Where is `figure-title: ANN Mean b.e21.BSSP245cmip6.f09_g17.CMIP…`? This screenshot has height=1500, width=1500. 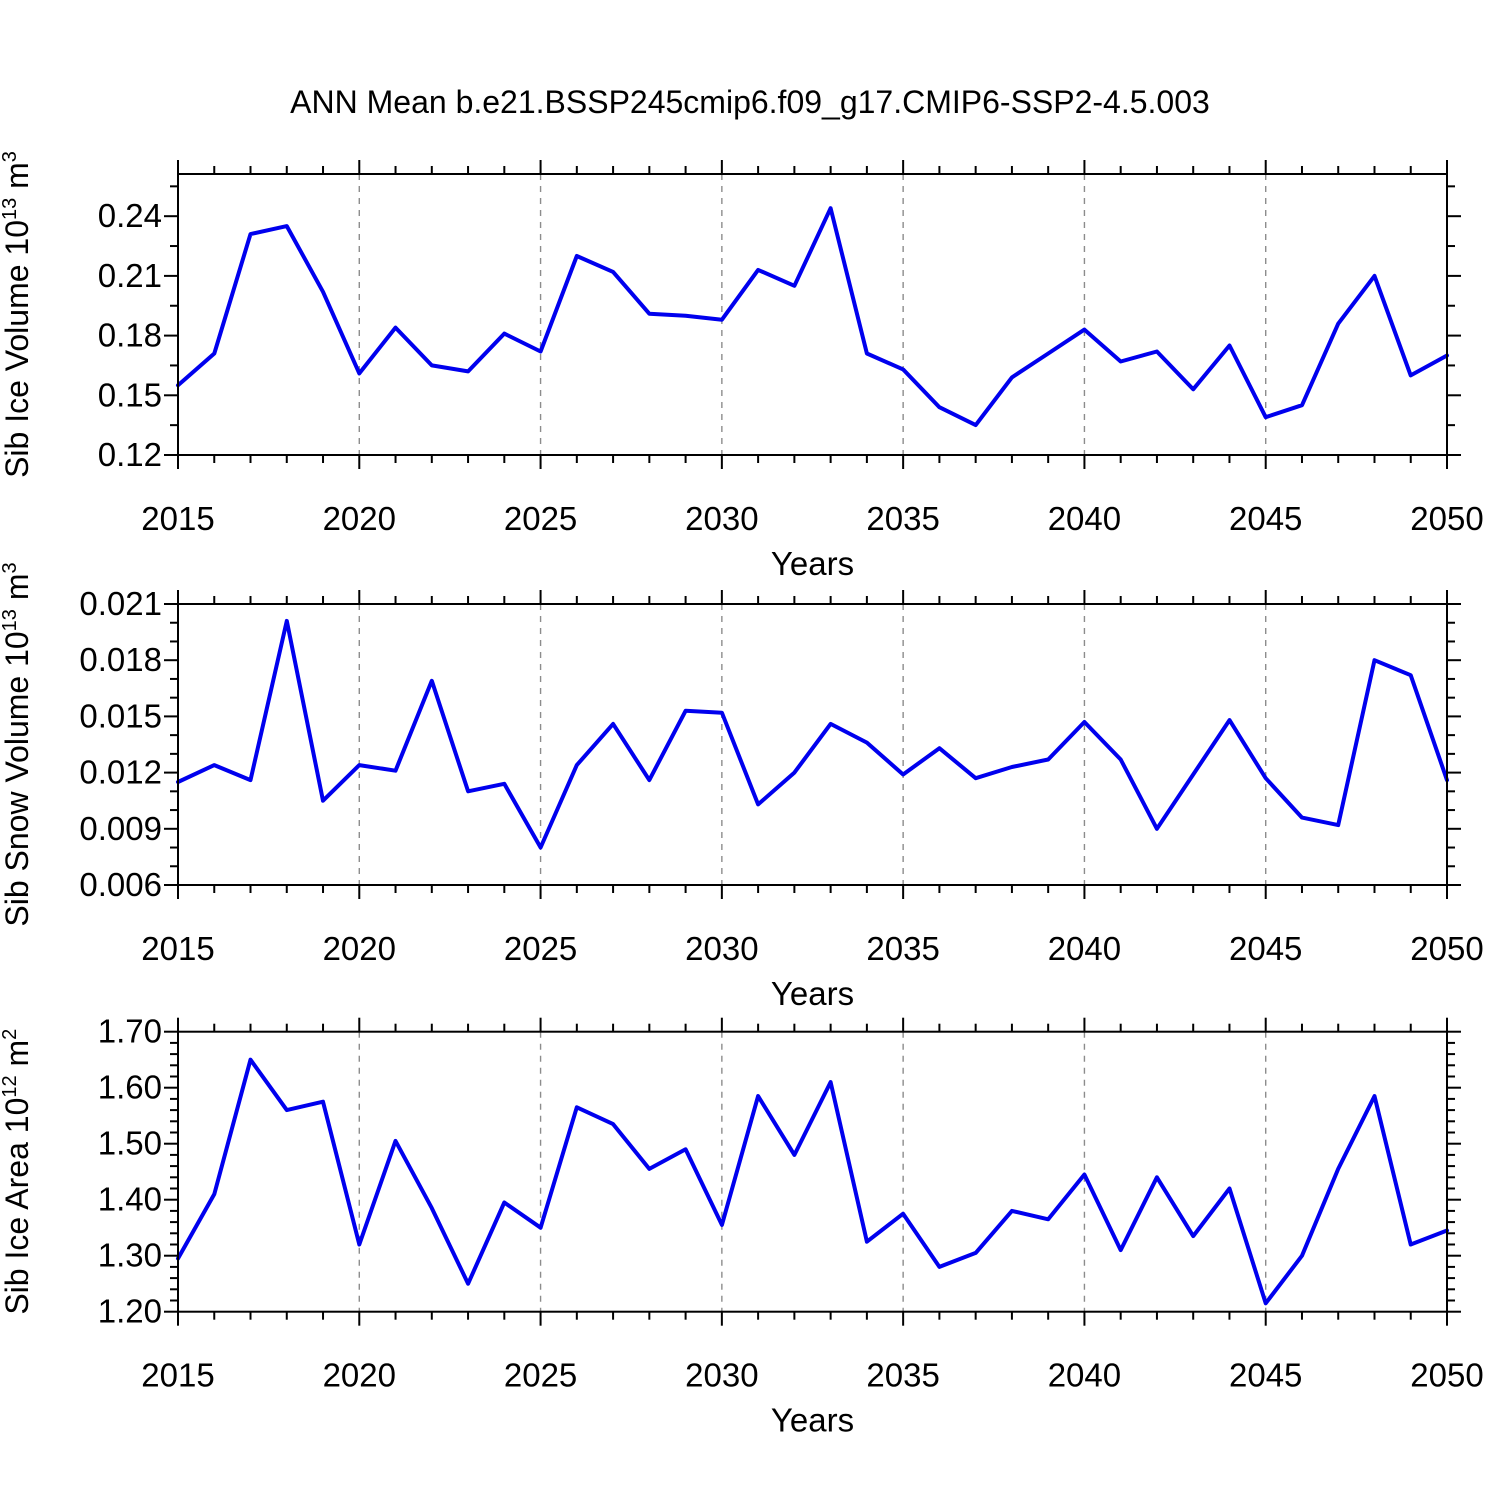
figure-title: ANN Mean b.e21.BSSP245cmip6.f09_g17.CMIP… is located at coordinates (750, 102).